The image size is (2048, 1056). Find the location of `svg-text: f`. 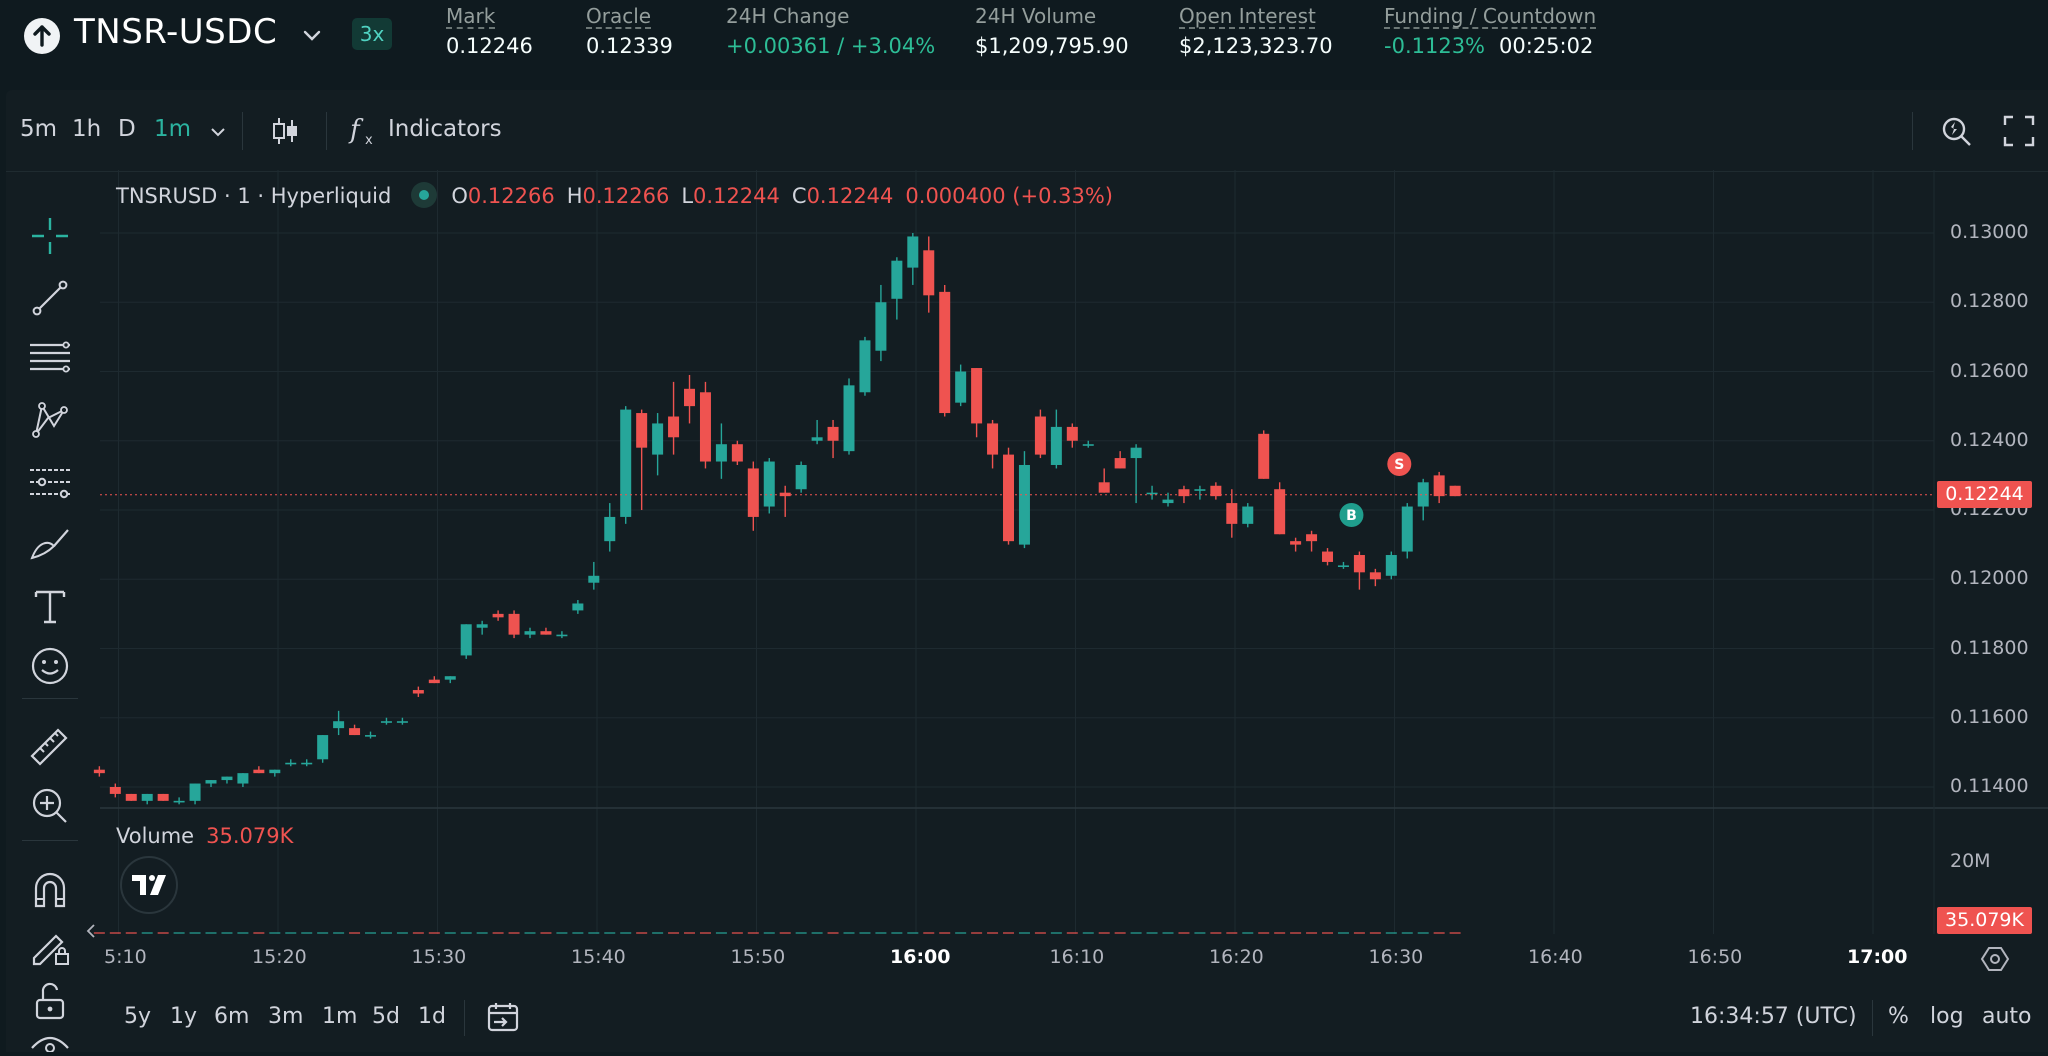

svg-text: f is located at coordinates (356, 130).